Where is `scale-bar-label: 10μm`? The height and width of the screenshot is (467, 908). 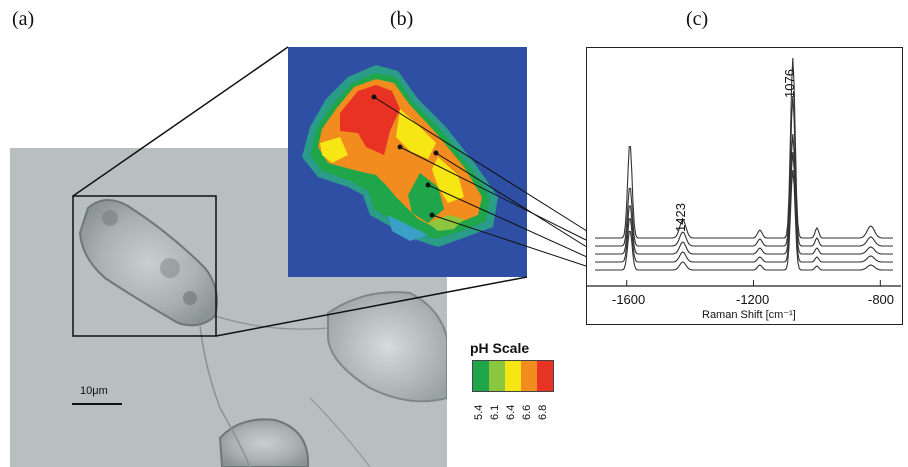
scale-bar-label: 10μm is located at coordinates (94, 391).